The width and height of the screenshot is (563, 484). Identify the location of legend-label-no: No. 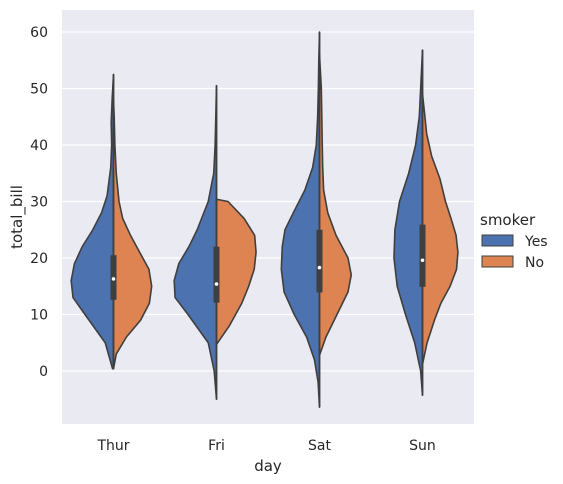
(534, 263).